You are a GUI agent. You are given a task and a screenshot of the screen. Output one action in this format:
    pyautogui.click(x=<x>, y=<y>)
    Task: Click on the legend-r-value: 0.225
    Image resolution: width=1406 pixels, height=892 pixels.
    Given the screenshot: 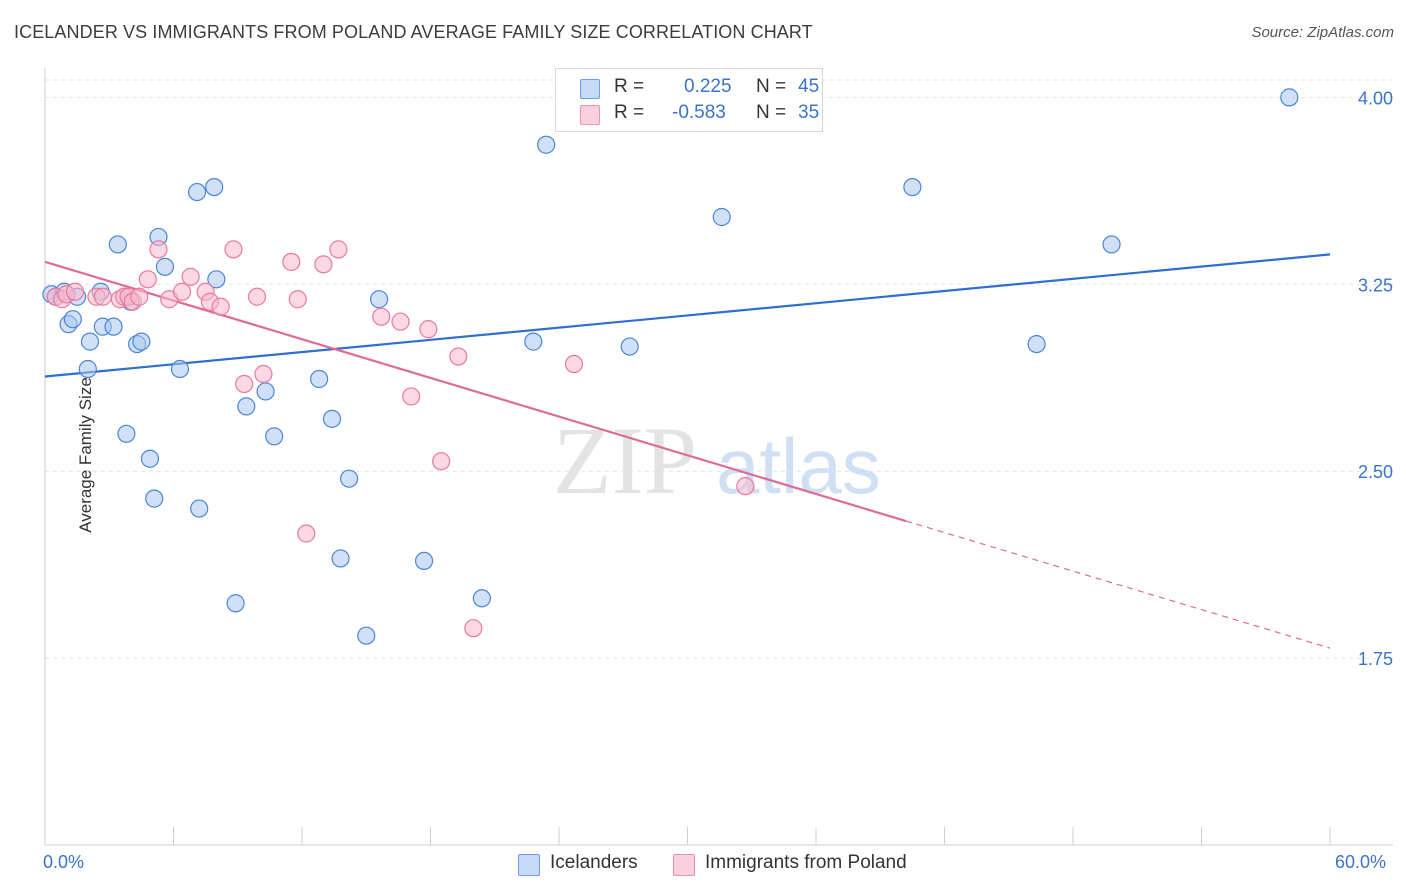 What is the action you would take?
    pyautogui.click(x=708, y=86)
    